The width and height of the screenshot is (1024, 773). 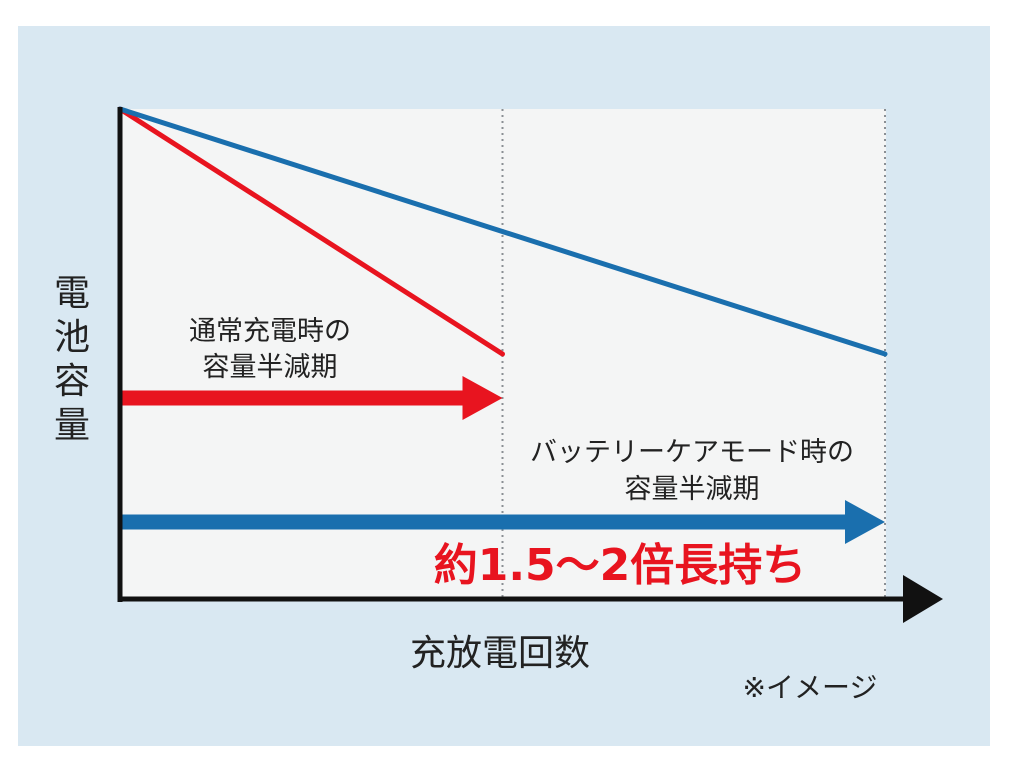 What do you see at coordinates (810, 687) in the screenshot?
I see `note-text: ※イメージ` at bounding box center [810, 687].